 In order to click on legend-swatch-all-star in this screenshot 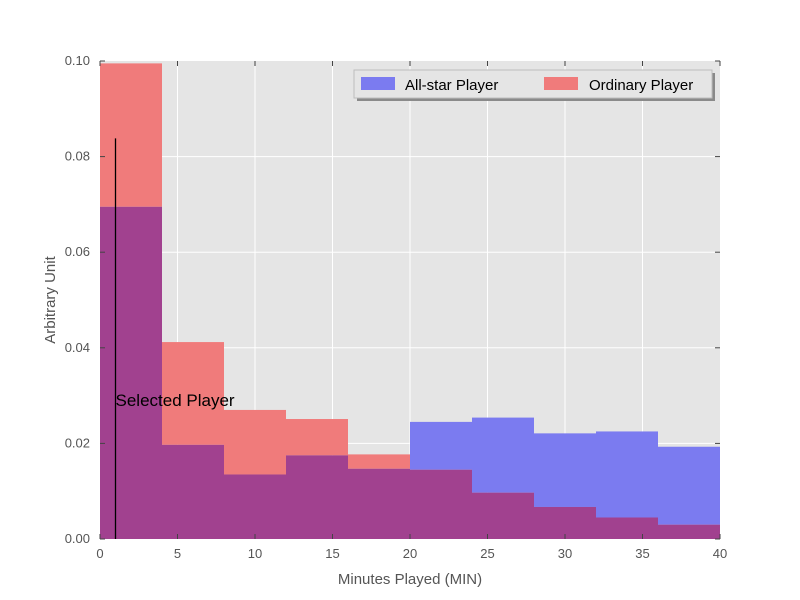, I will do `click(378, 83)`.